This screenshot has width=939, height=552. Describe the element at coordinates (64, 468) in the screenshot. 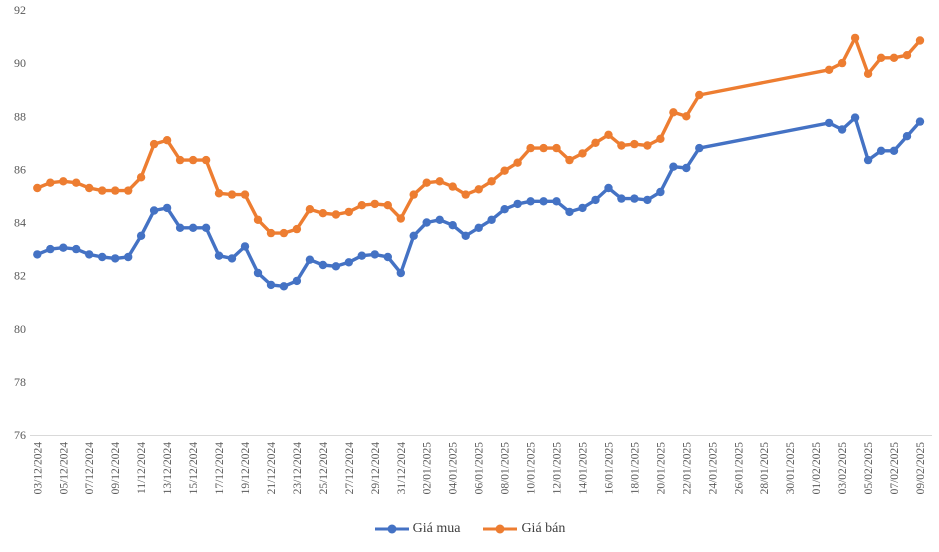

I see `x-axis-tick-label: 05/12/2024` at that location.